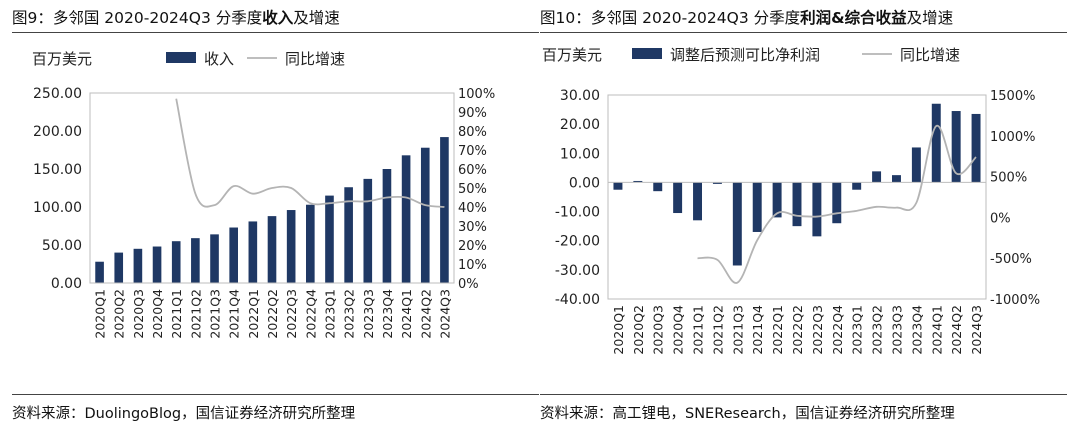  I want to click on category-label: 2024Q1, so click(406, 314).